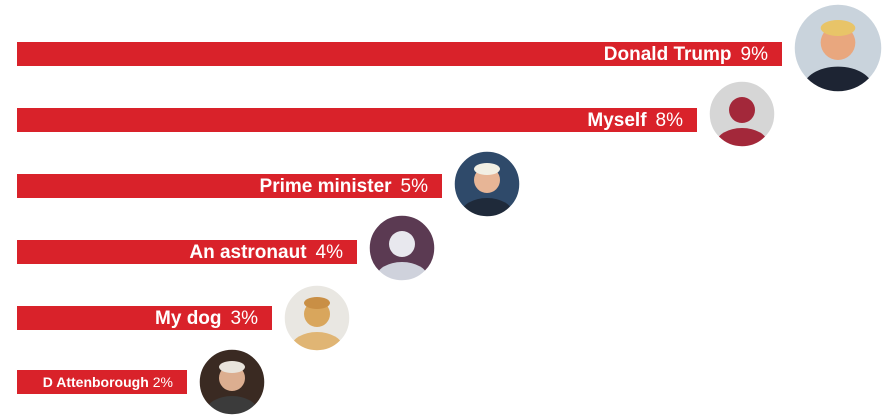  Describe the element at coordinates (163, 382) in the screenshot. I see `value-label: 2%` at that location.